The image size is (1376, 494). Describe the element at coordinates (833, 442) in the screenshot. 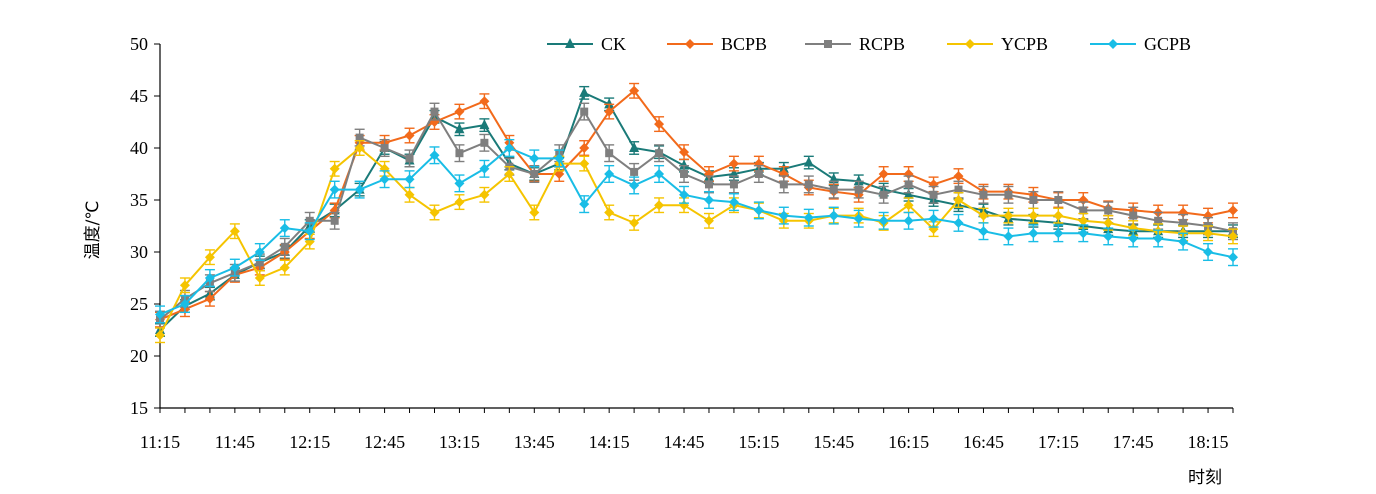

I see `x-tick-label: 15:45` at that location.